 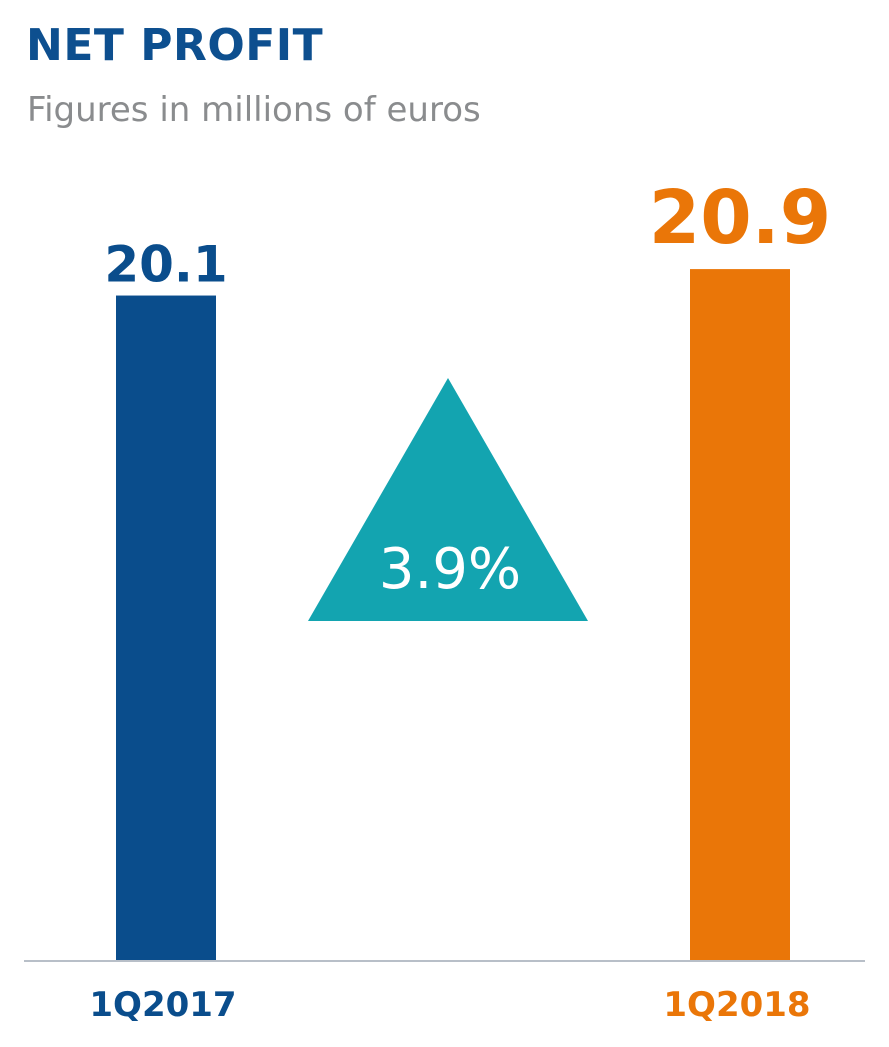 What do you see at coordinates (166, 627) in the screenshot?
I see `bar-1q2017` at bounding box center [166, 627].